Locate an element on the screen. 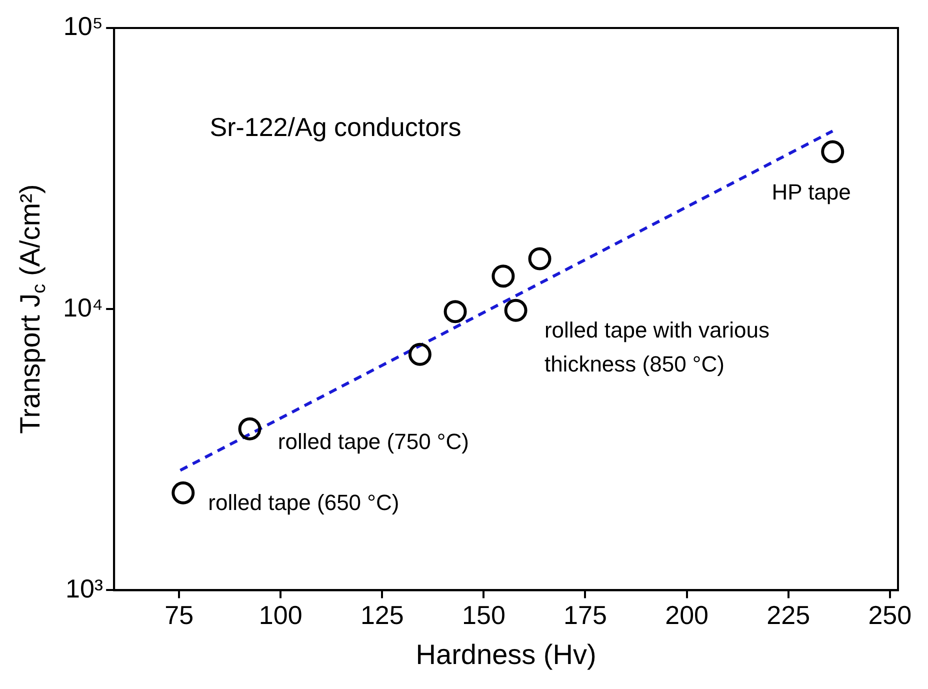 Image resolution: width=928 pixels, height=689 pixels. x-axis-title: Hardness (Hv) is located at coordinates (506, 654).